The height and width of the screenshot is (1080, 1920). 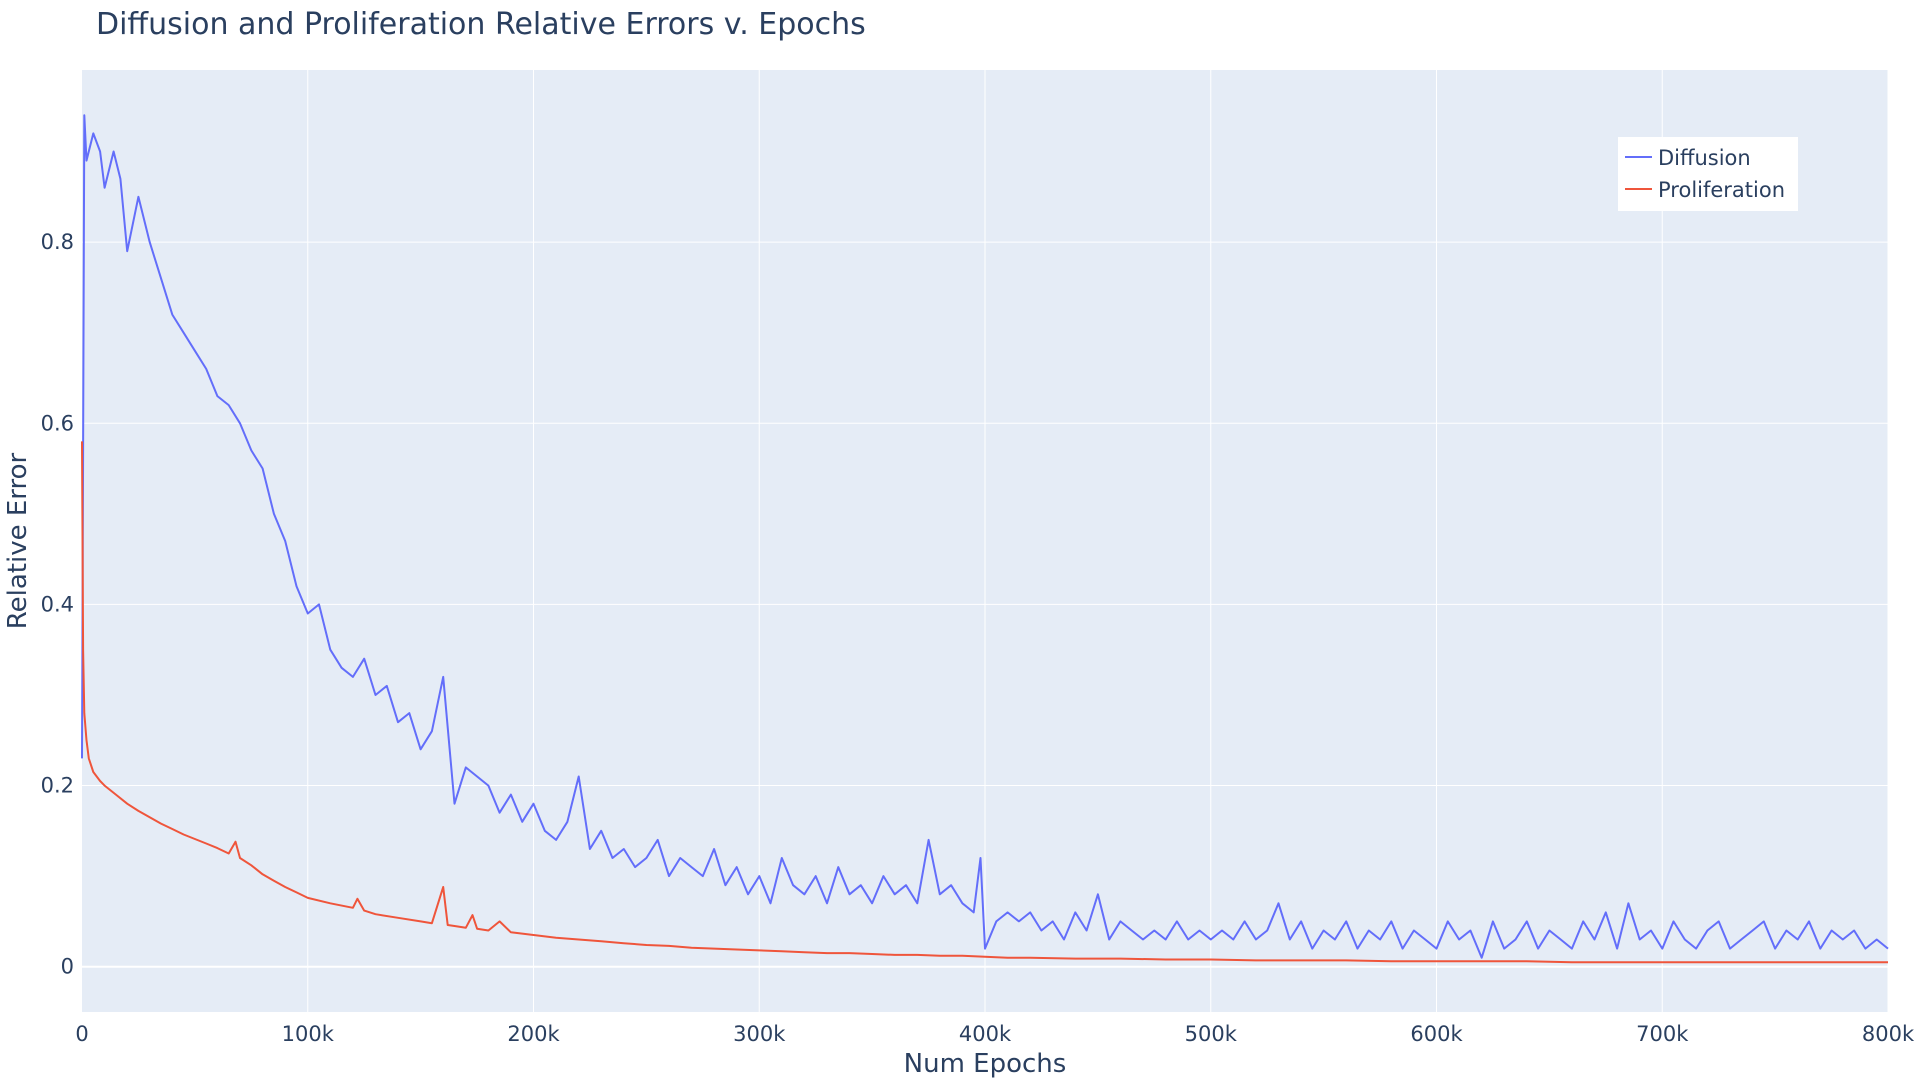 I want to click on y-tick-label: 0.6, so click(x=57, y=423).